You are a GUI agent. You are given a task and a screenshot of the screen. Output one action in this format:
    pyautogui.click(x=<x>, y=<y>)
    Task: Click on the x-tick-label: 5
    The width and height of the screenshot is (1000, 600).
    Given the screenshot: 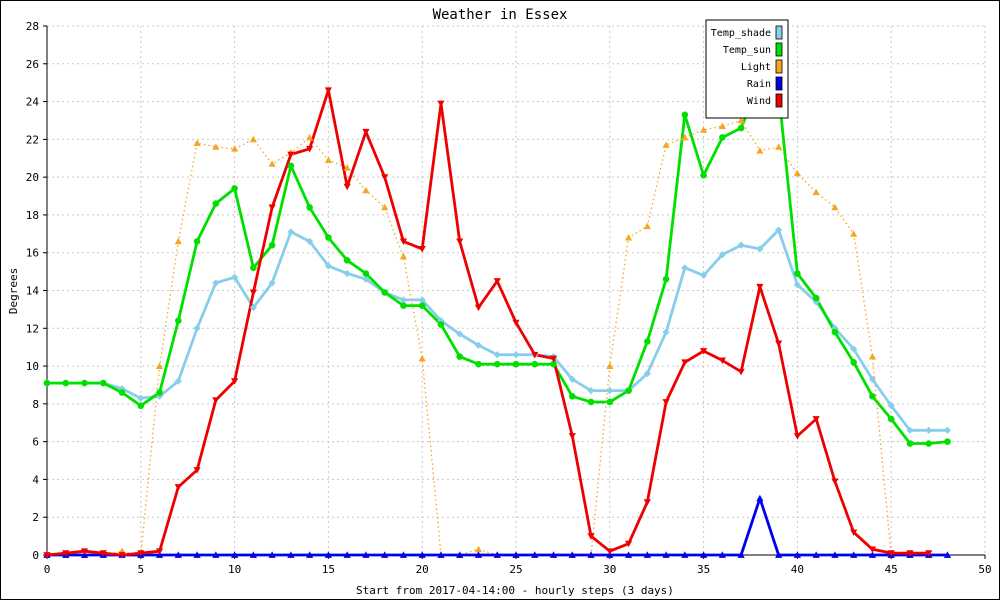 What is the action you would take?
    pyautogui.click(x=140, y=569)
    